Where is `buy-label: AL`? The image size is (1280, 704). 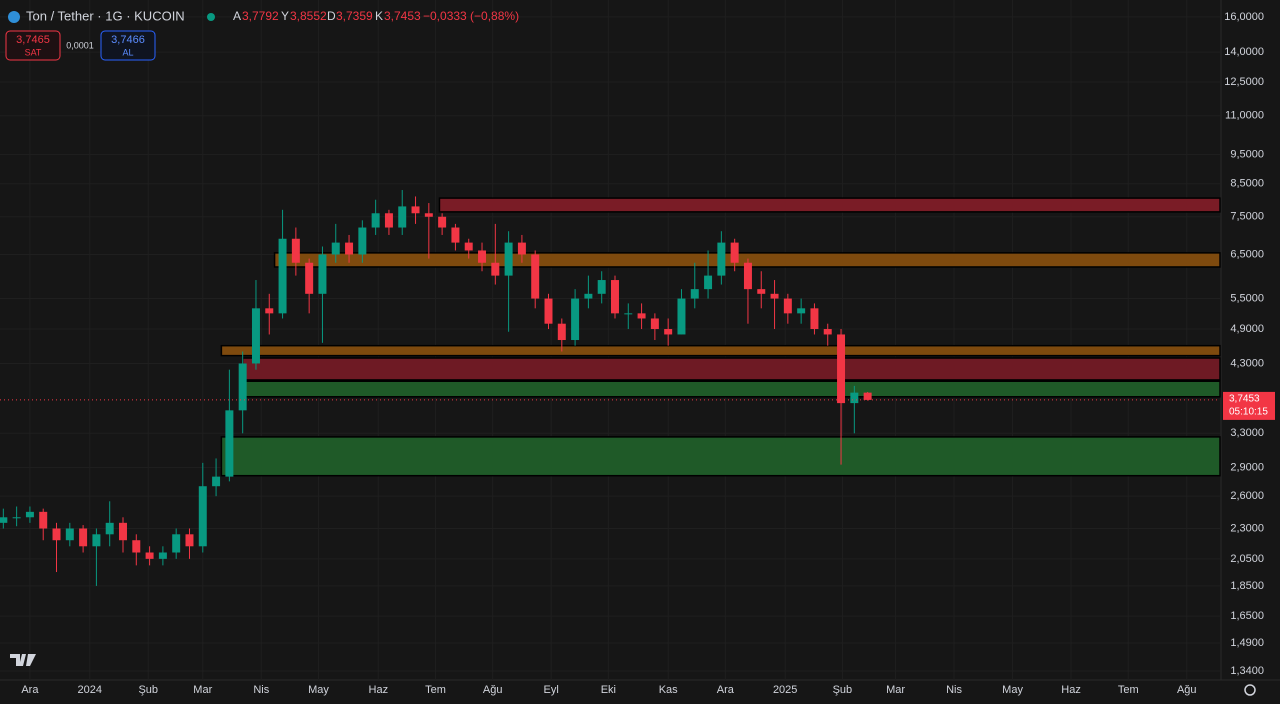
buy-label: AL is located at coordinates (127, 52).